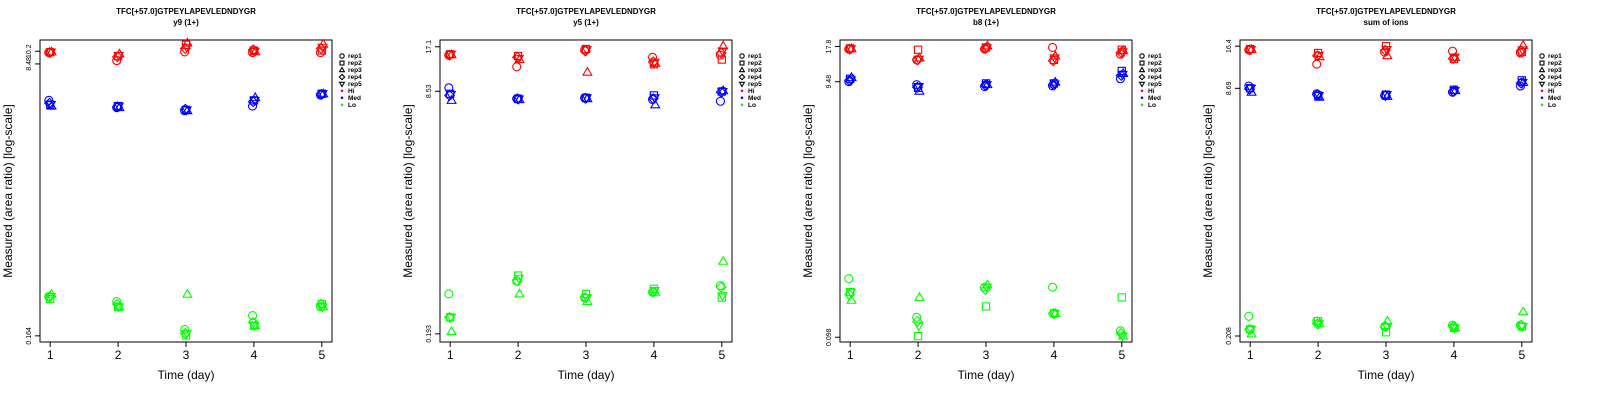 Image resolution: width=1600 pixels, height=405 pixels. What do you see at coordinates (1229, 88) in the screenshot?
I see `y-tick-label: 8.69` at bounding box center [1229, 88].